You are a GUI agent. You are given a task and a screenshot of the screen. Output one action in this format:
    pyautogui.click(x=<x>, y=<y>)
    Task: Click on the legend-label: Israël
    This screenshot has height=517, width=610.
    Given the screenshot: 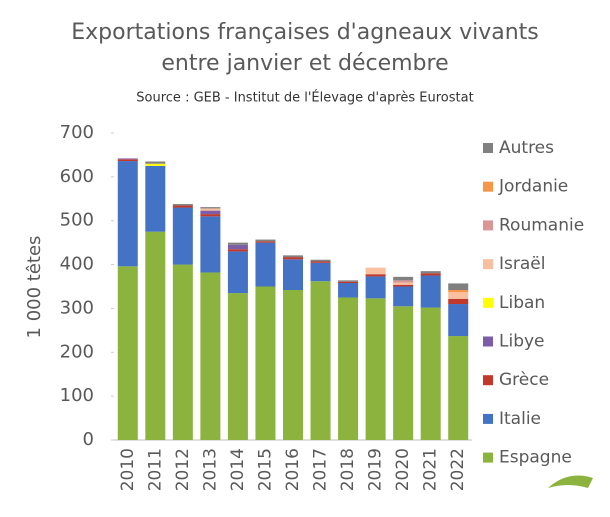 What is the action you would take?
    pyautogui.click(x=522, y=264)
    